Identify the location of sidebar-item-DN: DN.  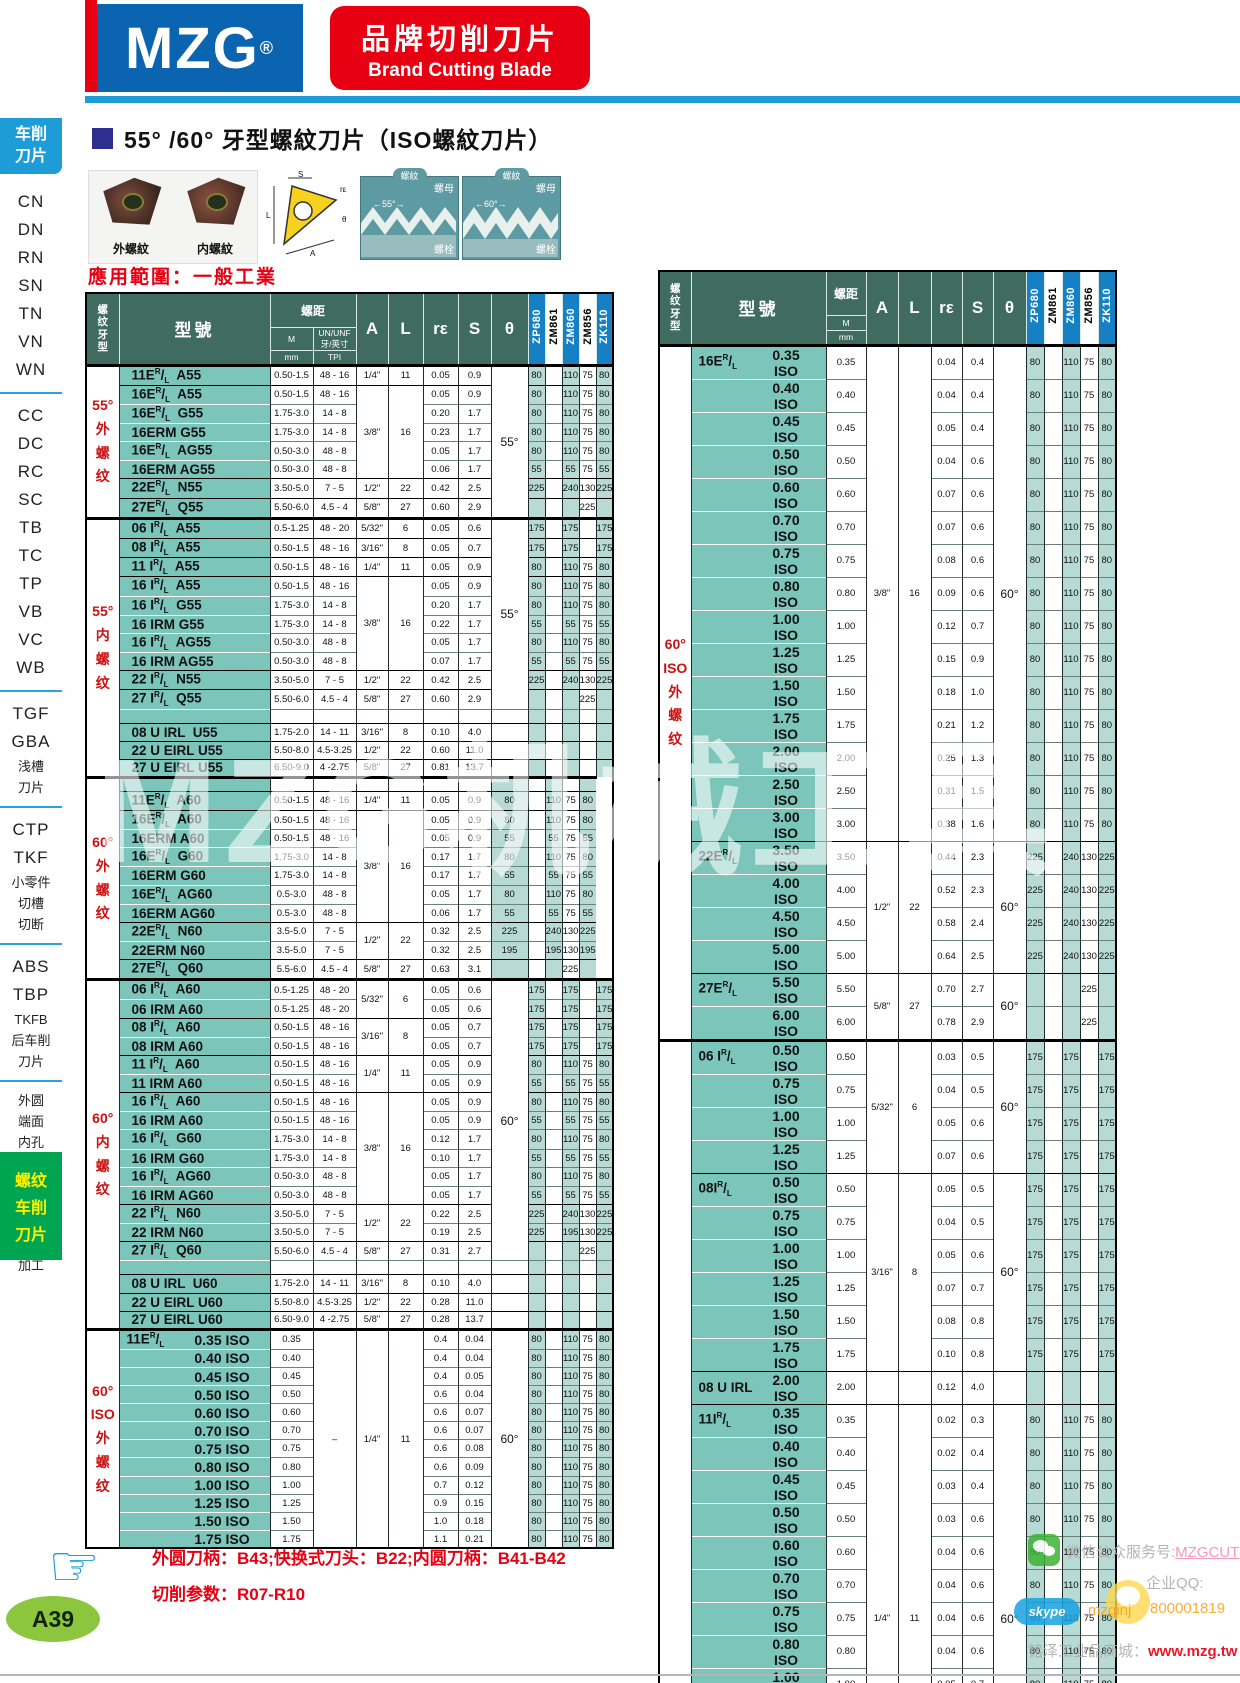
(31, 229).